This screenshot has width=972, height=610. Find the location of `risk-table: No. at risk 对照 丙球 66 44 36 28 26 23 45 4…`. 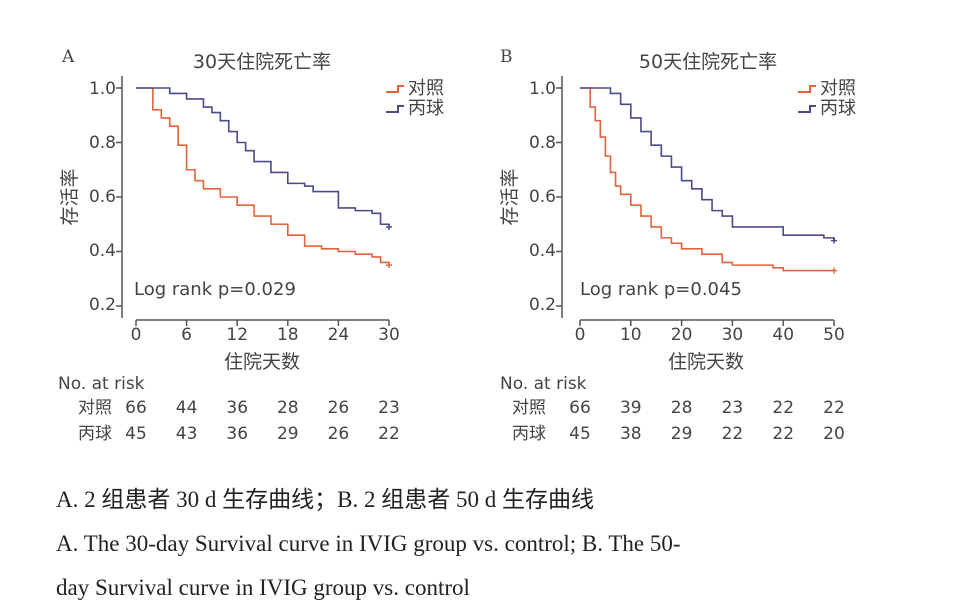

risk-table: No. at risk 对照 丙球 66 44 36 28 26 23 45 4… is located at coordinates (229, 409).